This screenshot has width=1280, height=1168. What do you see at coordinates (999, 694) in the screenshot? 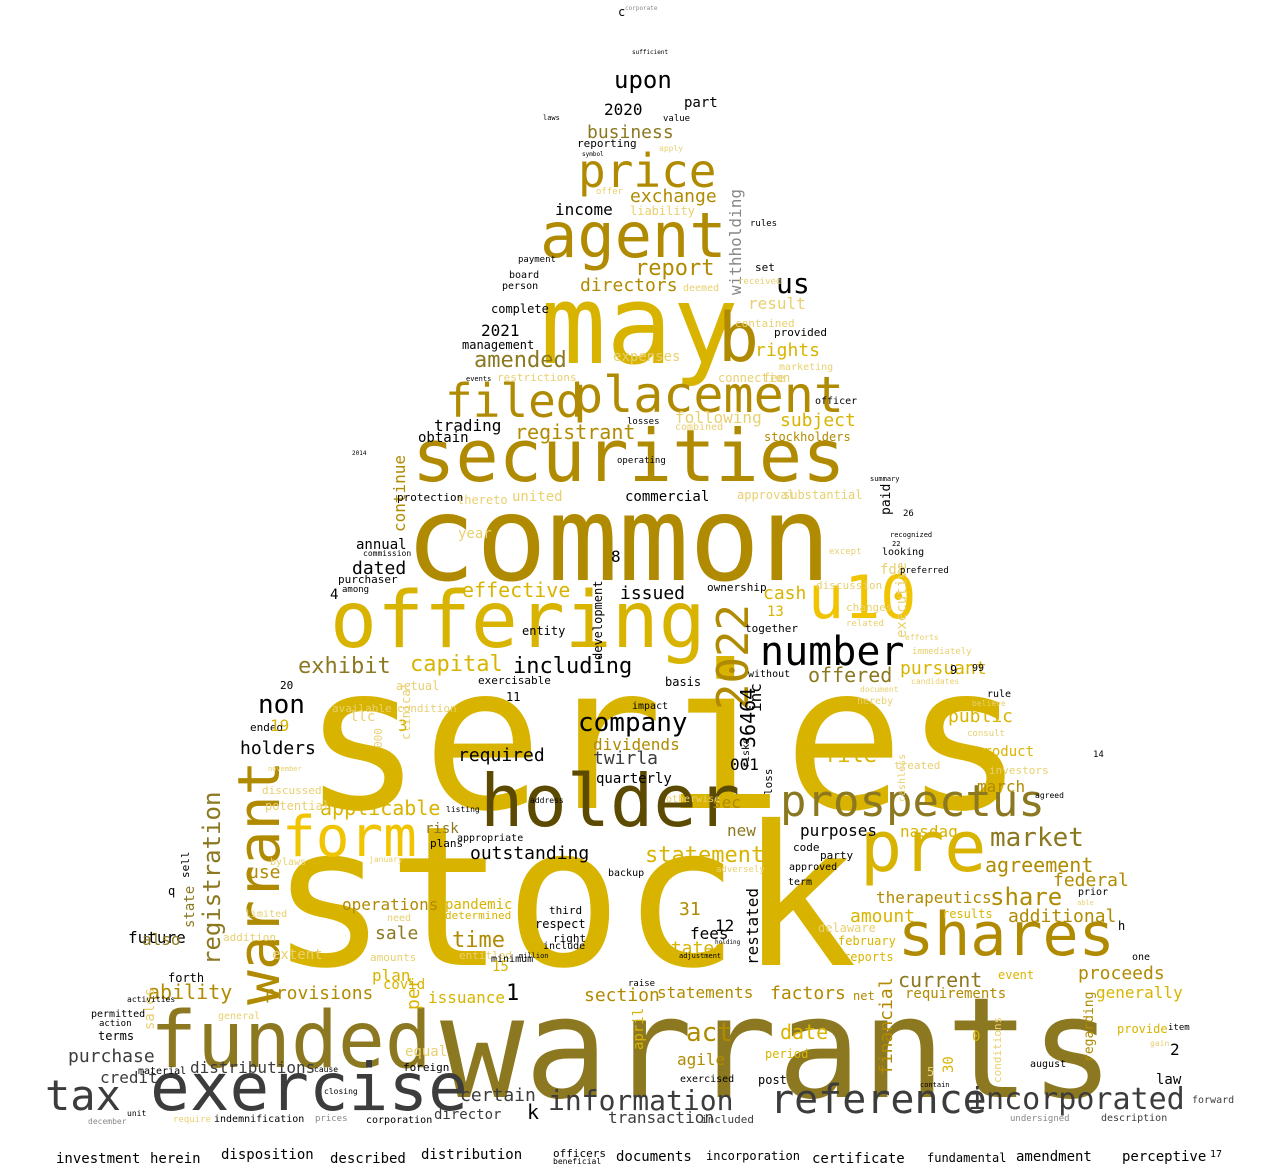
I see `word-rule: rule` at bounding box center [999, 694].